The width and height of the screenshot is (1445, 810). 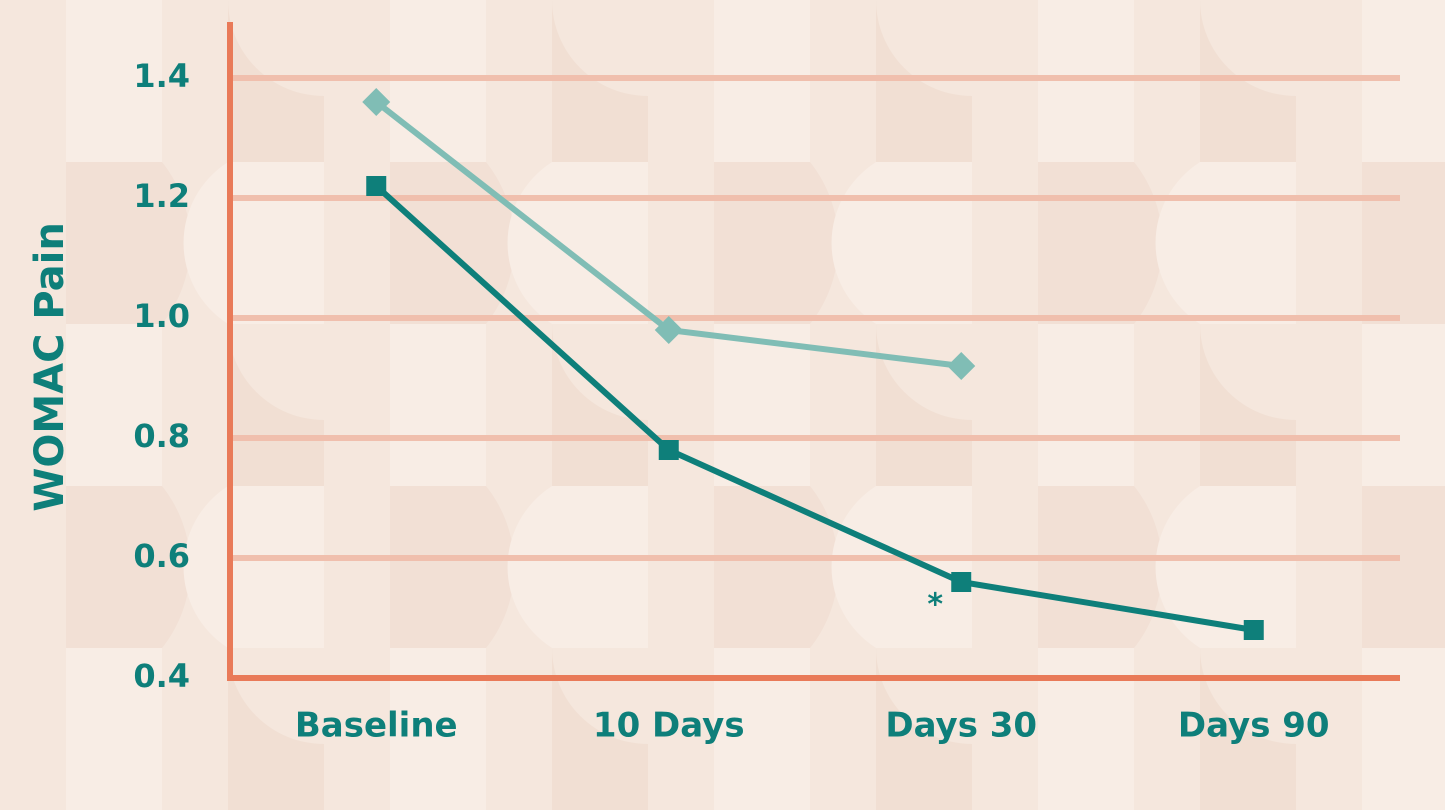 What do you see at coordinates (50, 367) in the screenshot?
I see `y-axis-label: WOMAC Pain` at bounding box center [50, 367].